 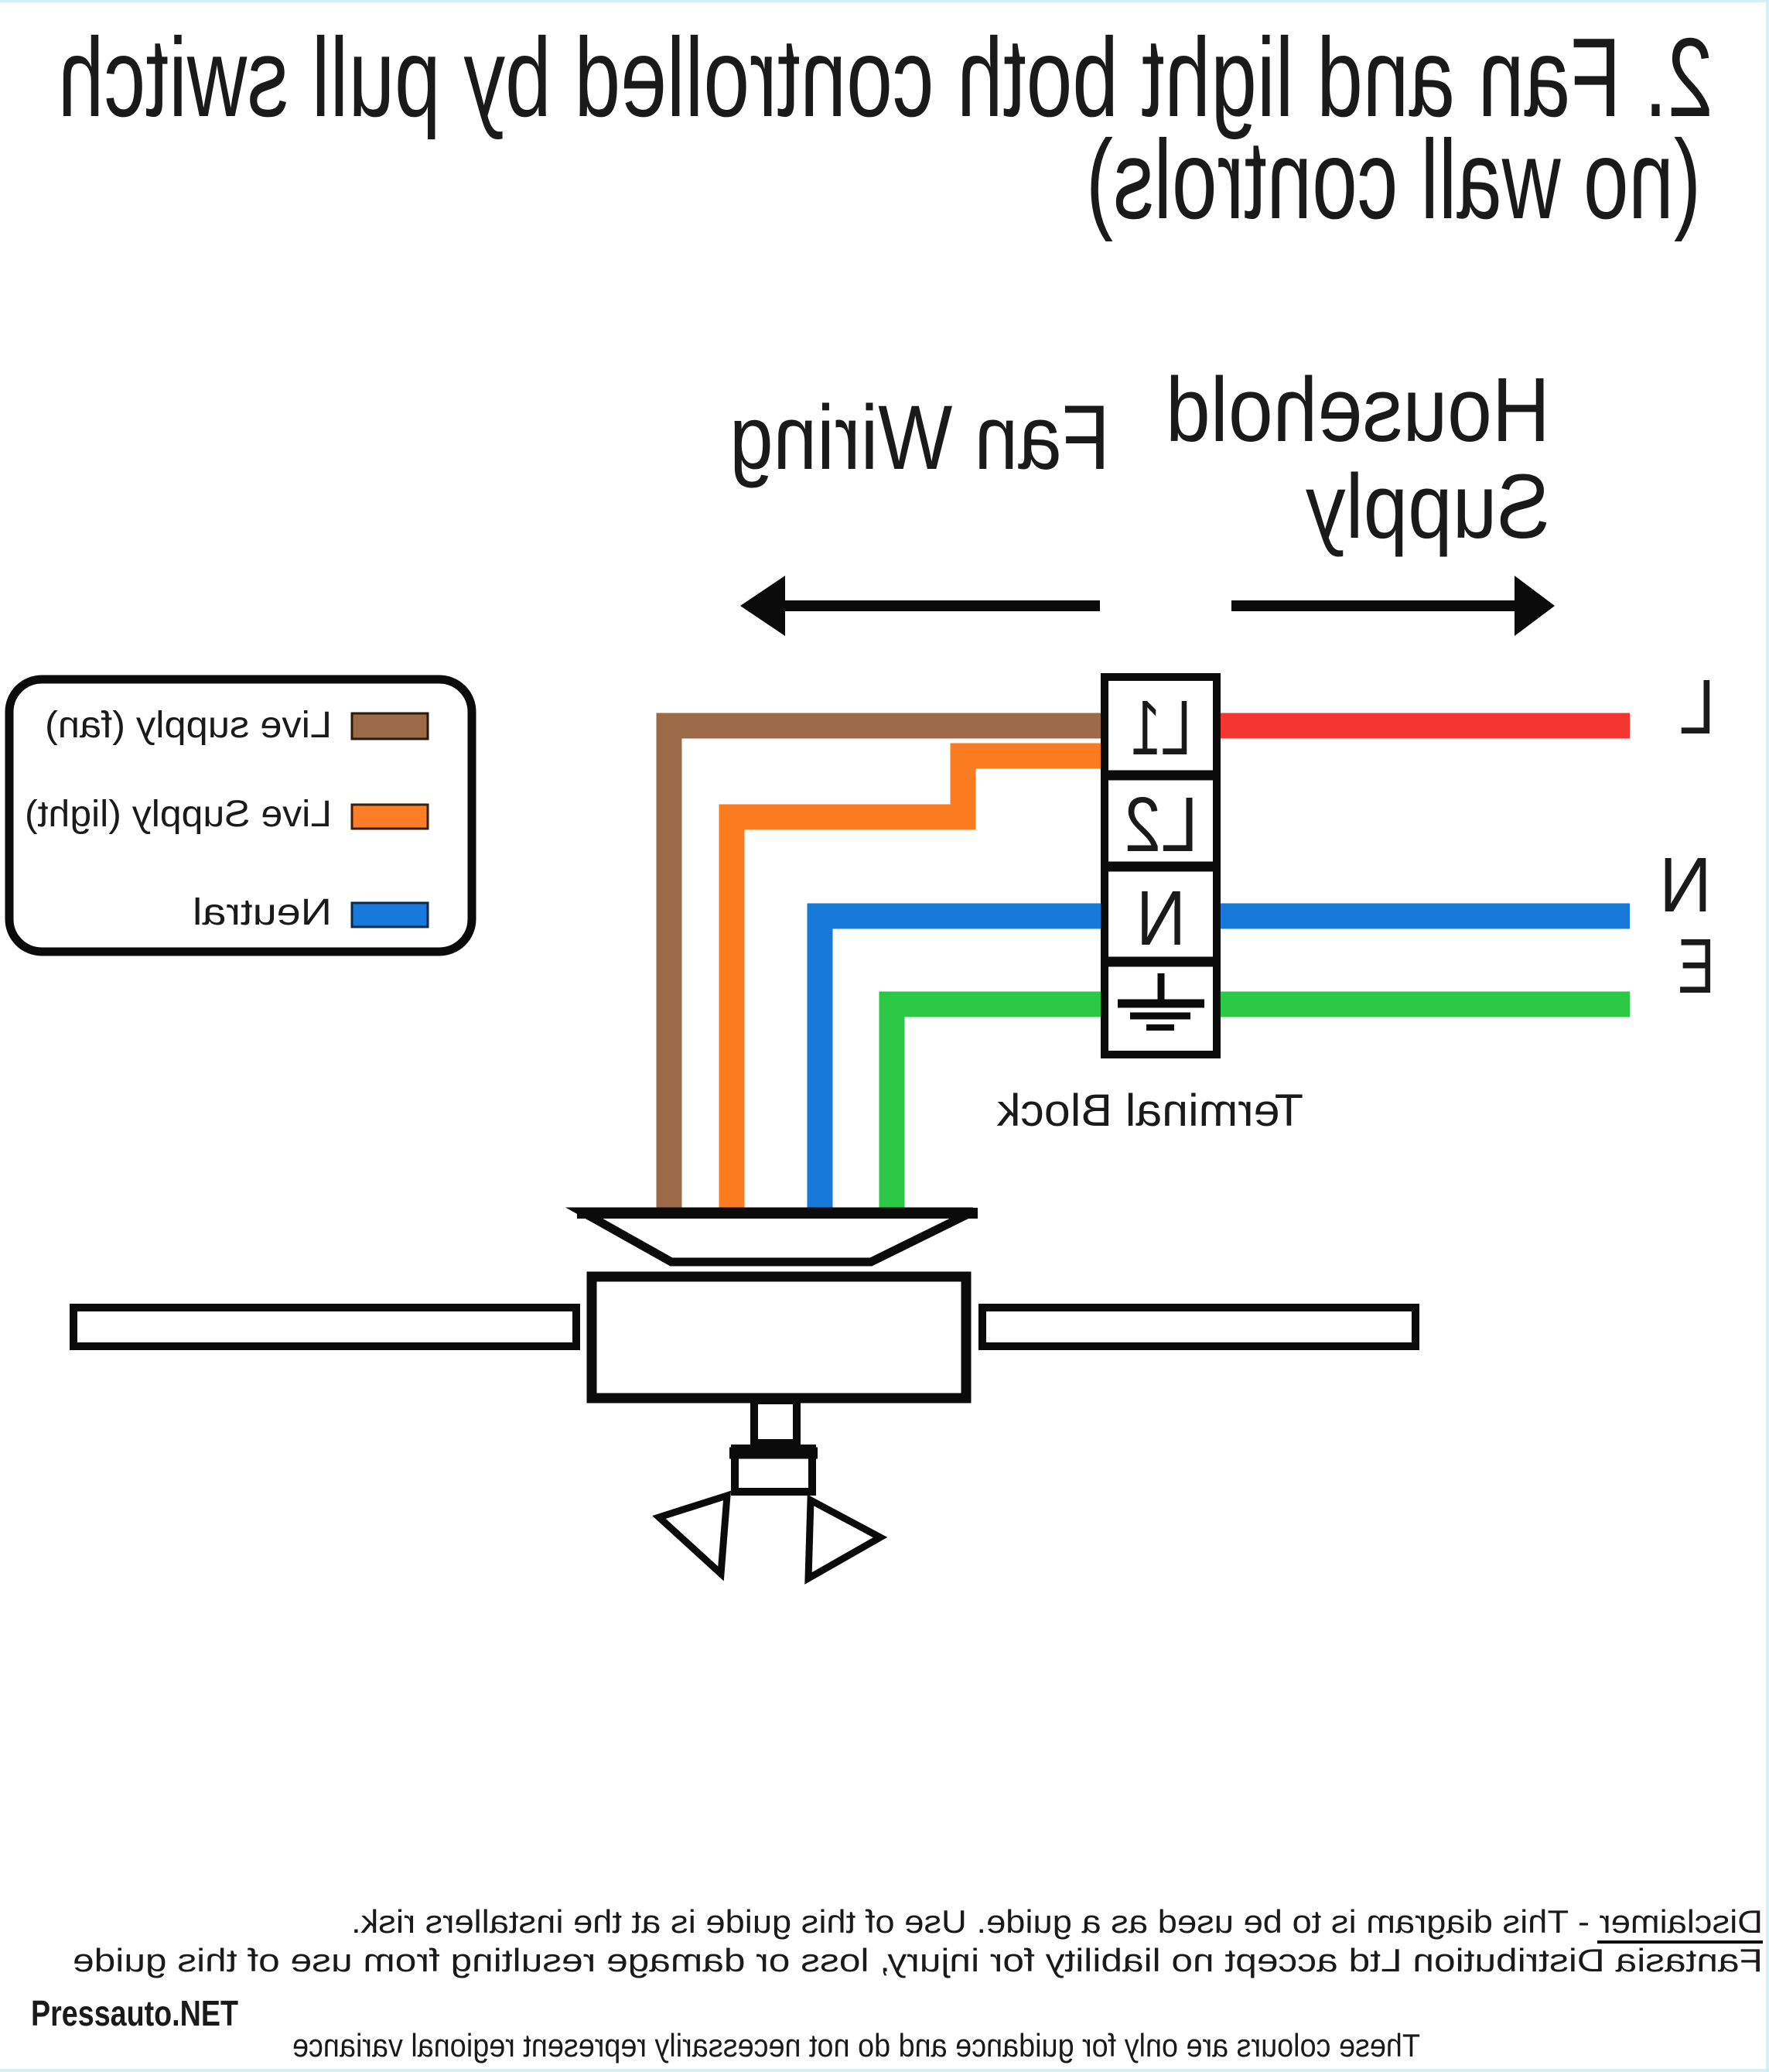 I want to click on household-supply-arrow-icon, so click(x=1393, y=606).